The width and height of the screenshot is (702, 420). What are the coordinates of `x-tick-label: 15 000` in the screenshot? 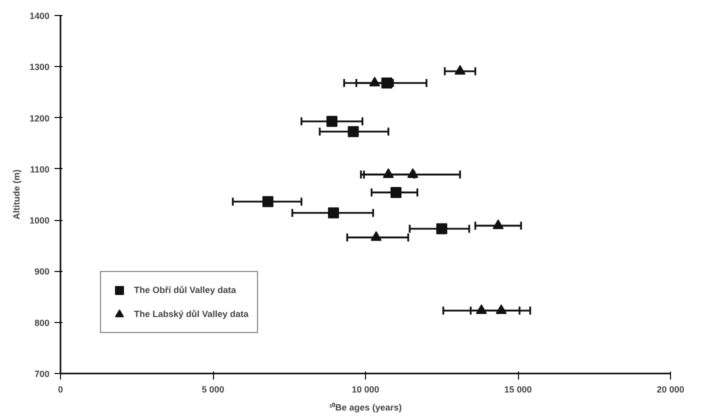 It's located at (518, 389).